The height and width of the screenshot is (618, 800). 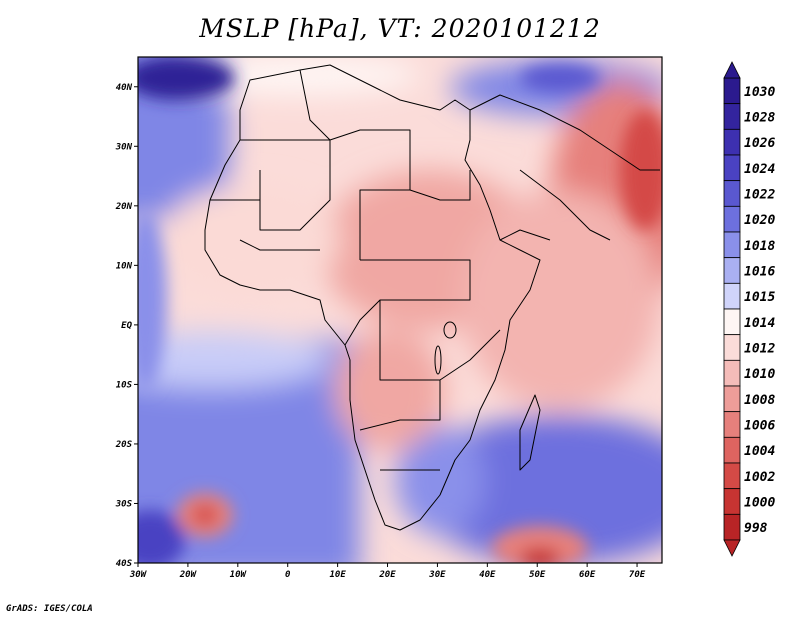 What do you see at coordinates (124, 147) in the screenshot?
I see `lat-tick-label: 30N` at bounding box center [124, 147].